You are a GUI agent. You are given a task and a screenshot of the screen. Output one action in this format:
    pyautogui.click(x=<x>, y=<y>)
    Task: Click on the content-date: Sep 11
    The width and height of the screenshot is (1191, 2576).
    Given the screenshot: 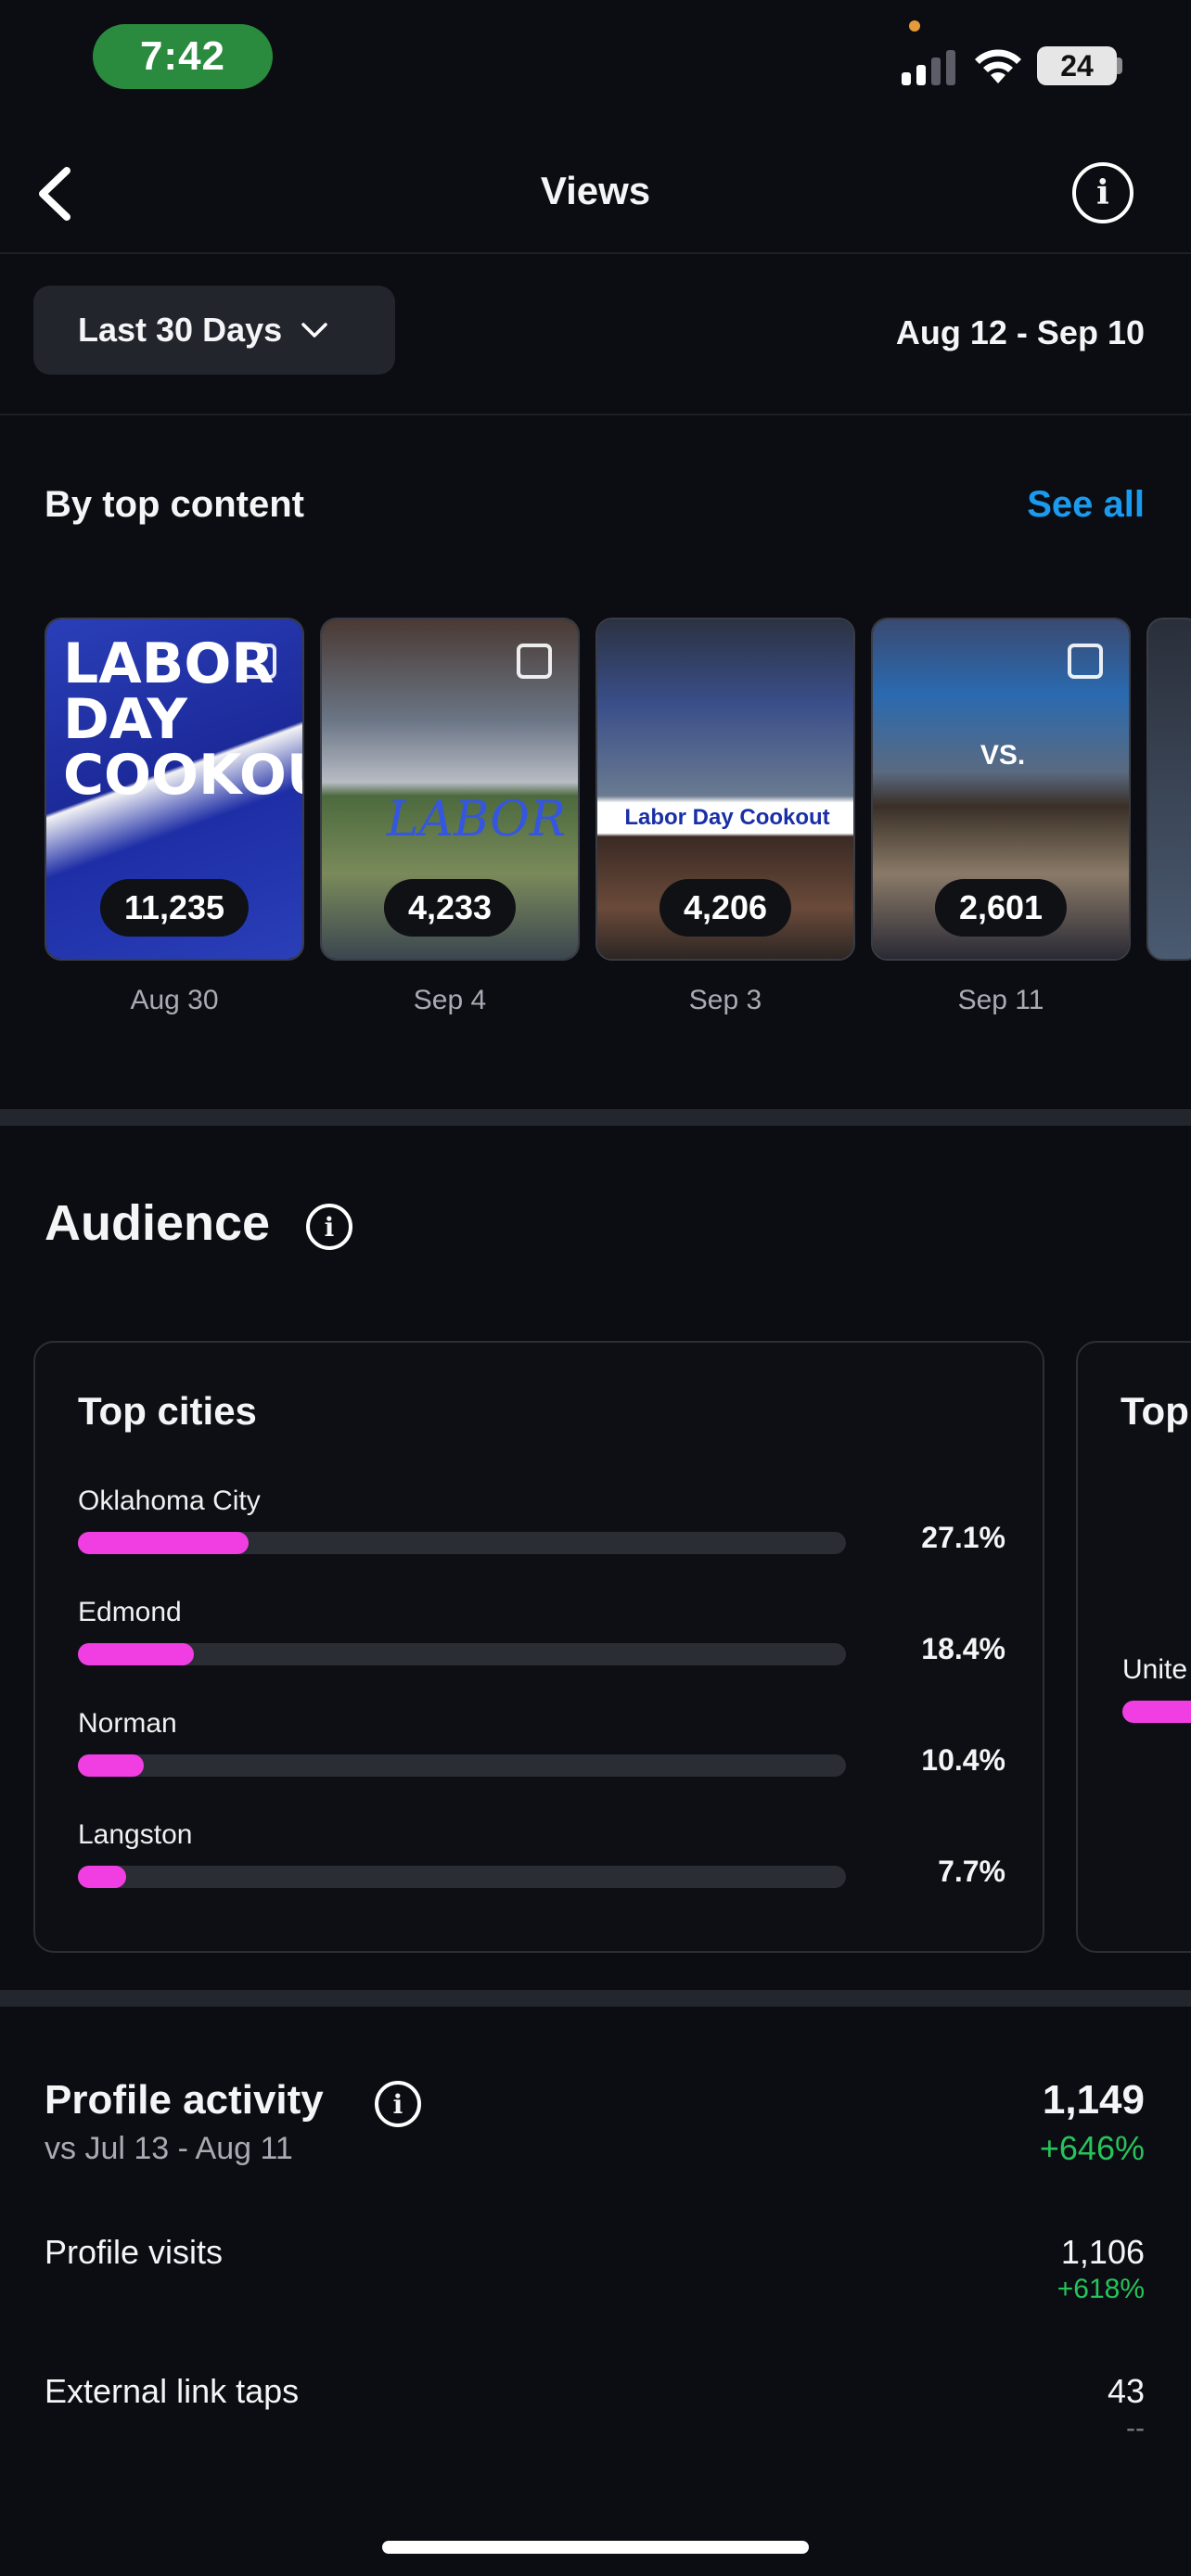 What is the action you would take?
    pyautogui.click(x=1000, y=1000)
    